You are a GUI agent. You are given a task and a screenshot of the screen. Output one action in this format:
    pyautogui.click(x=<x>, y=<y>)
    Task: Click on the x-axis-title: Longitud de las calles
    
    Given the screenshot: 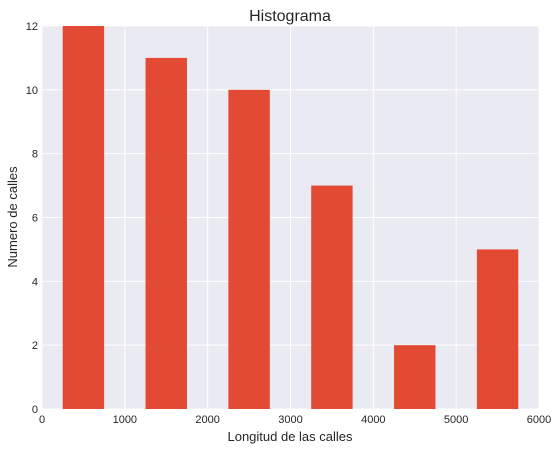 What is the action you would take?
    pyautogui.click(x=290, y=436)
    